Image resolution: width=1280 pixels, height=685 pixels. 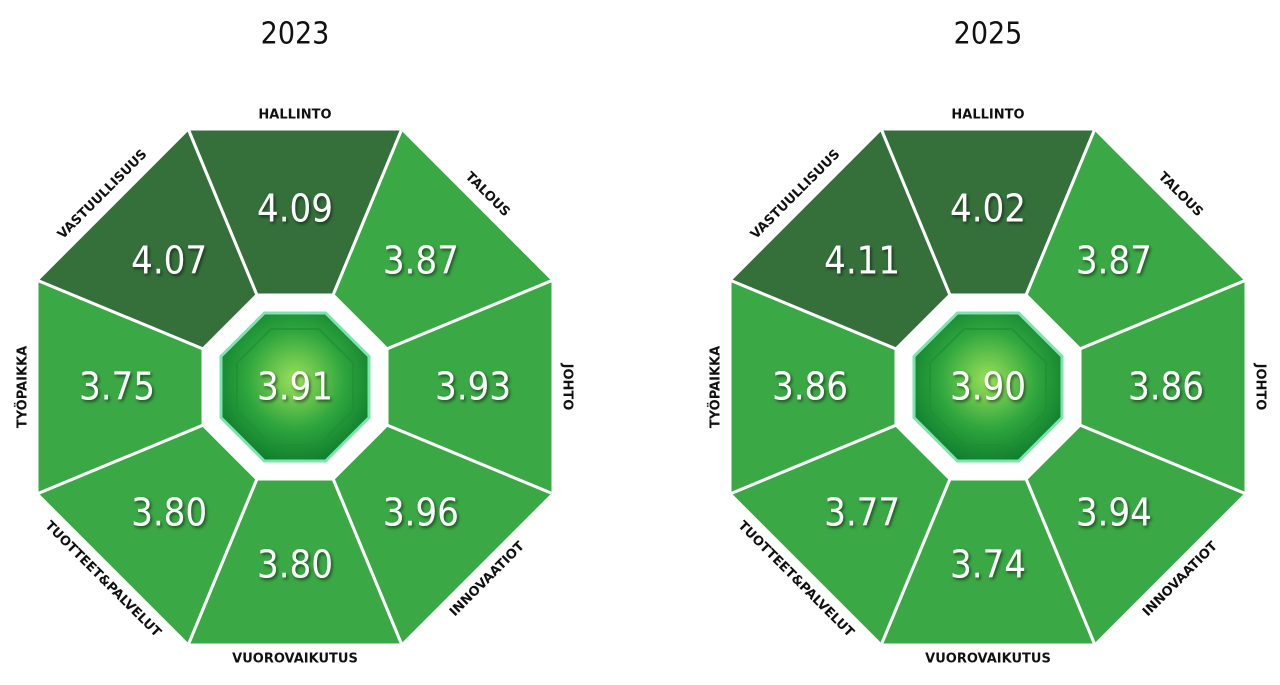 What do you see at coordinates (421, 512) in the screenshot?
I see `segment-value: 3.96` at bounding box center [421, 512].